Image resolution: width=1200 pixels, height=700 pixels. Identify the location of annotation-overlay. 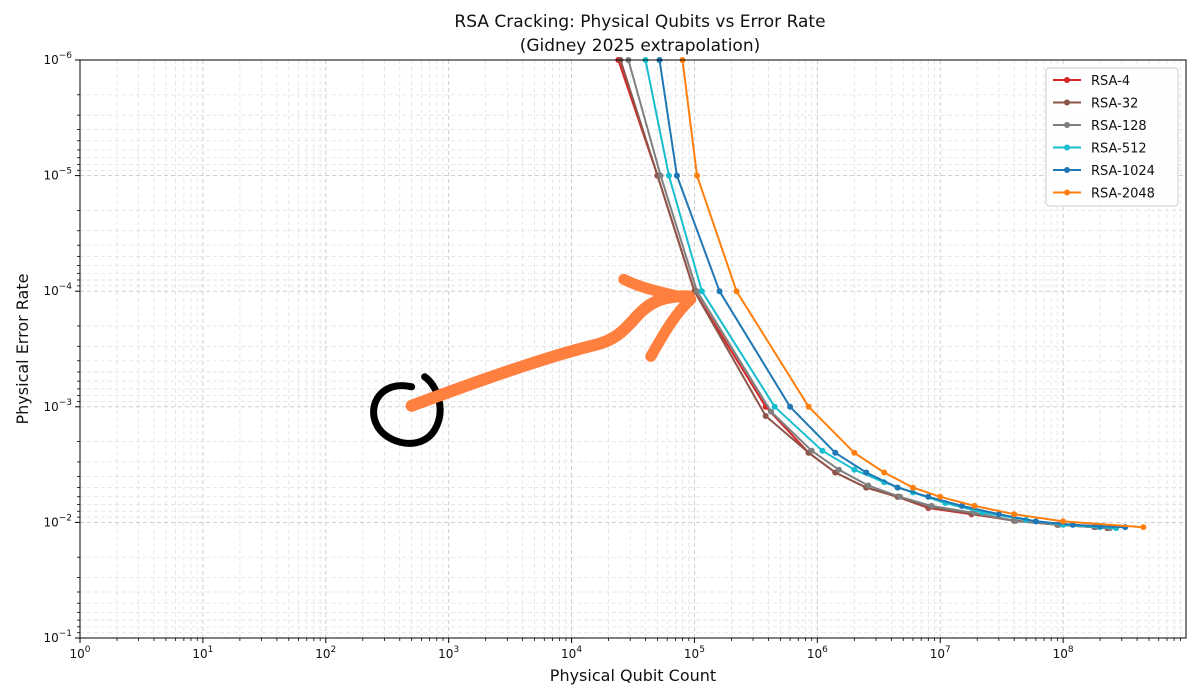
(533, 360).